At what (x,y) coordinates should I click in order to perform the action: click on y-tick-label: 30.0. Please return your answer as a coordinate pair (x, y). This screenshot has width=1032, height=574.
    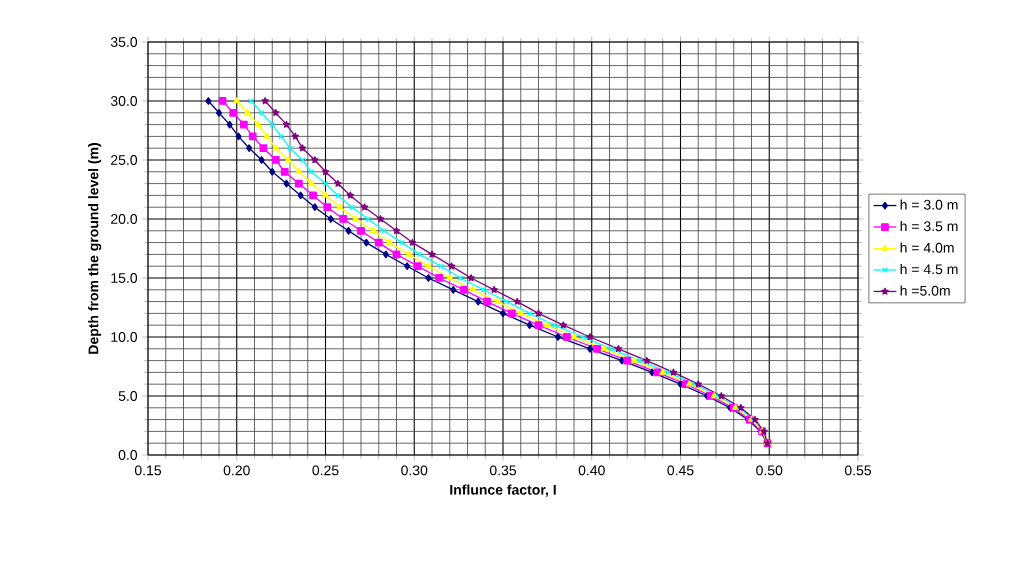
    Looking at the image, I should click on (124, 101).